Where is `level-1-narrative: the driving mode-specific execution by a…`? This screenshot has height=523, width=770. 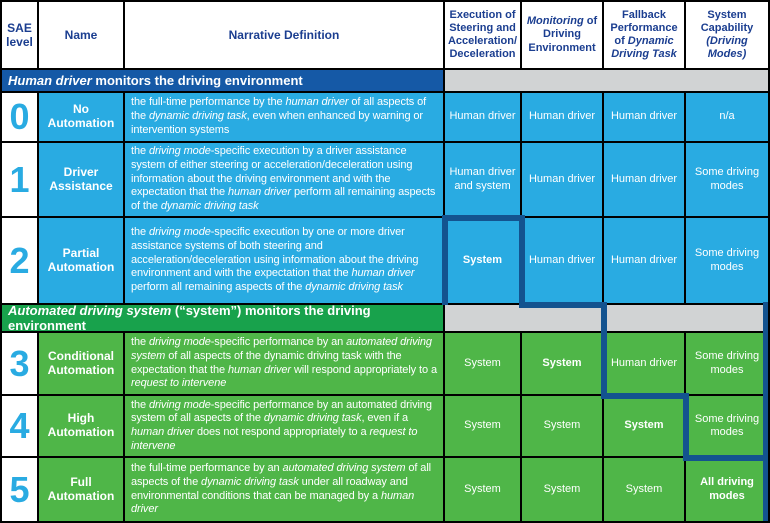
level-1-narrative: the driving mode-specific execution by a… is located at coordinates (284, 179).